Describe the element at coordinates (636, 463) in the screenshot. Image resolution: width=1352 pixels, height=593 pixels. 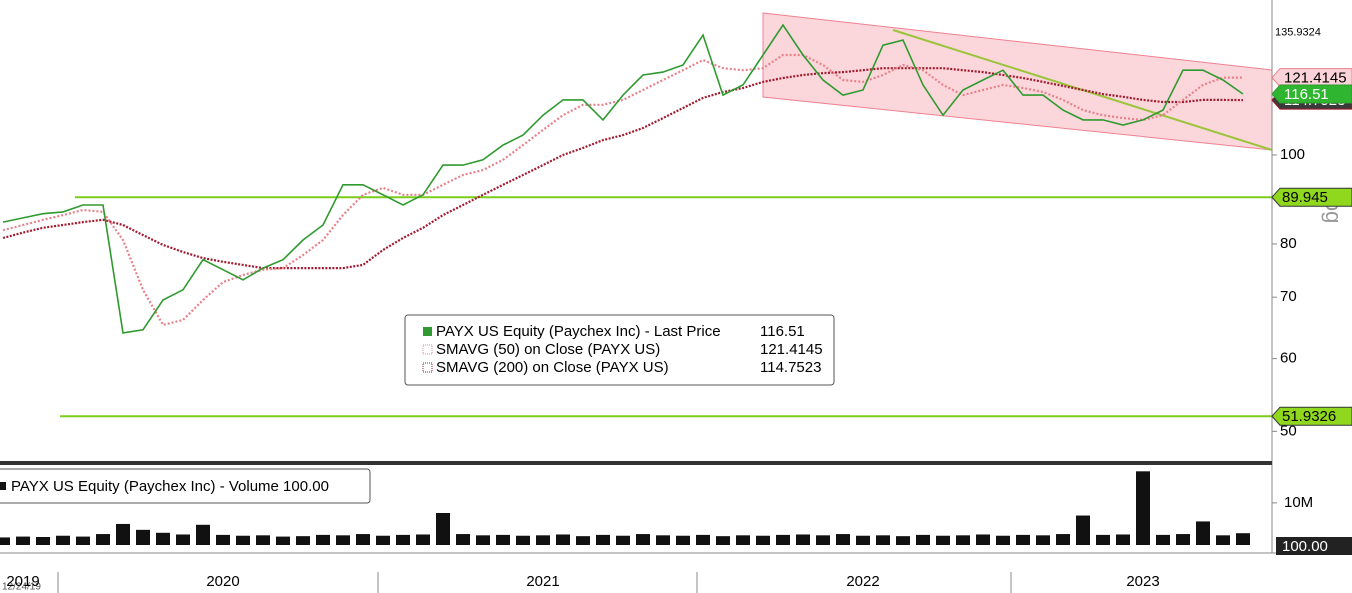
I see `panel-divider` at that location.